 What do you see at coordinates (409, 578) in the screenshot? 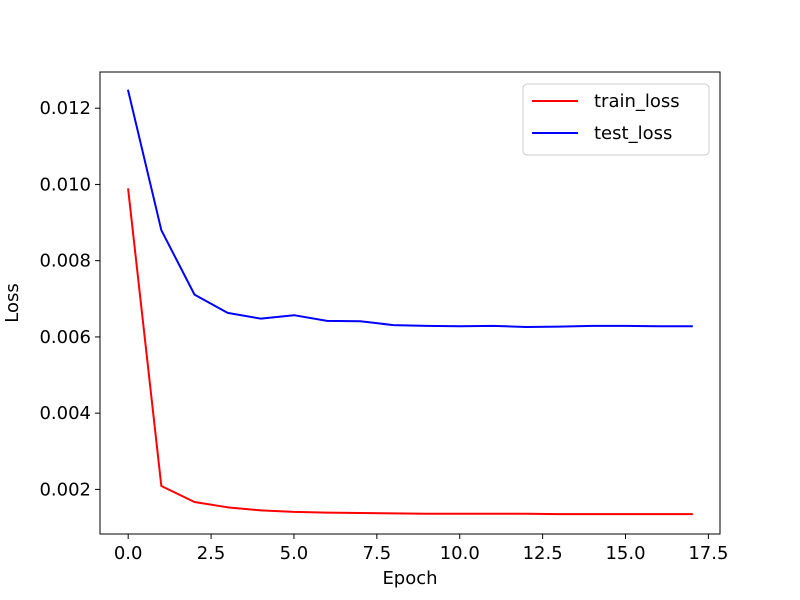
I see `x-axis-label: Epoch` at bounding box center [409, 578].